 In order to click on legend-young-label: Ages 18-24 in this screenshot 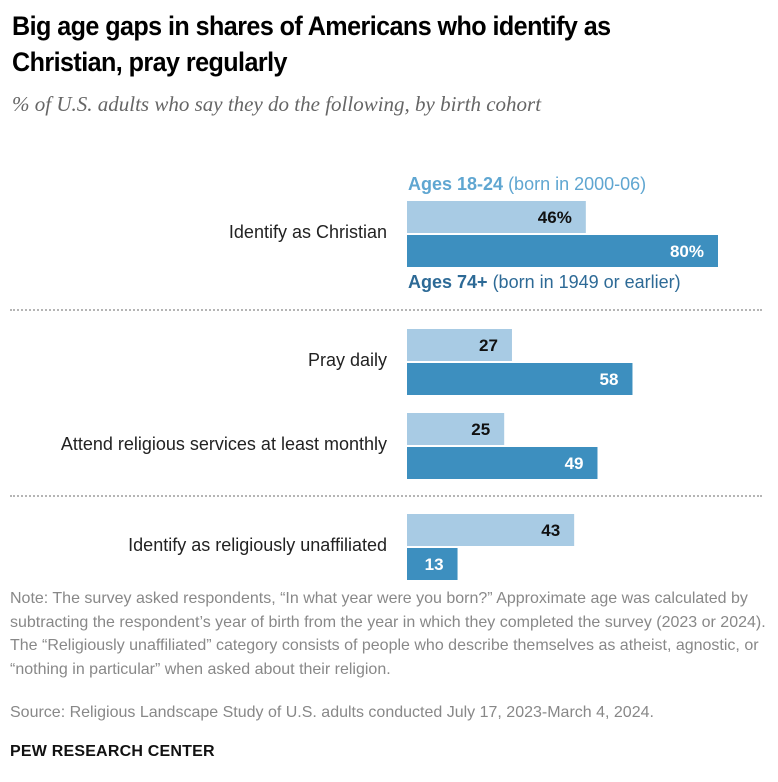, I will do `click(456, 184)`.